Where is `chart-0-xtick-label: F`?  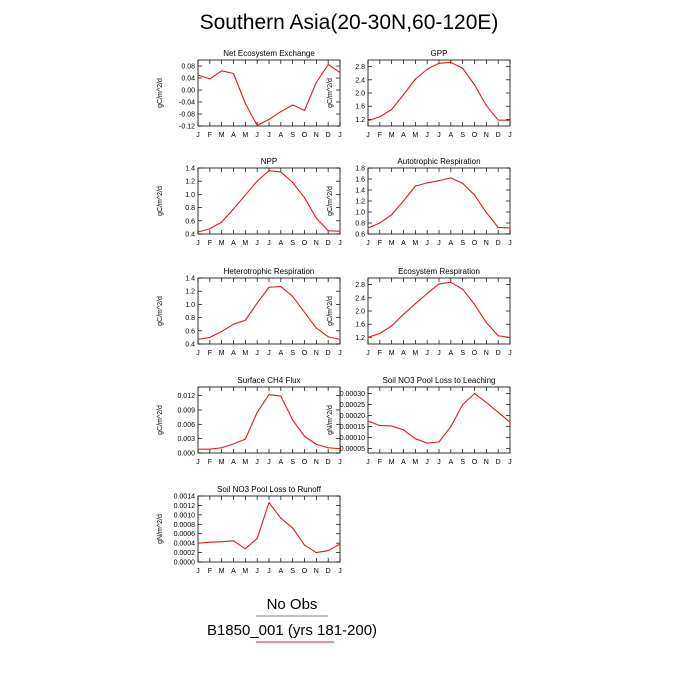 chart-0-xtick-label: F is located at coordinates (210, 135).